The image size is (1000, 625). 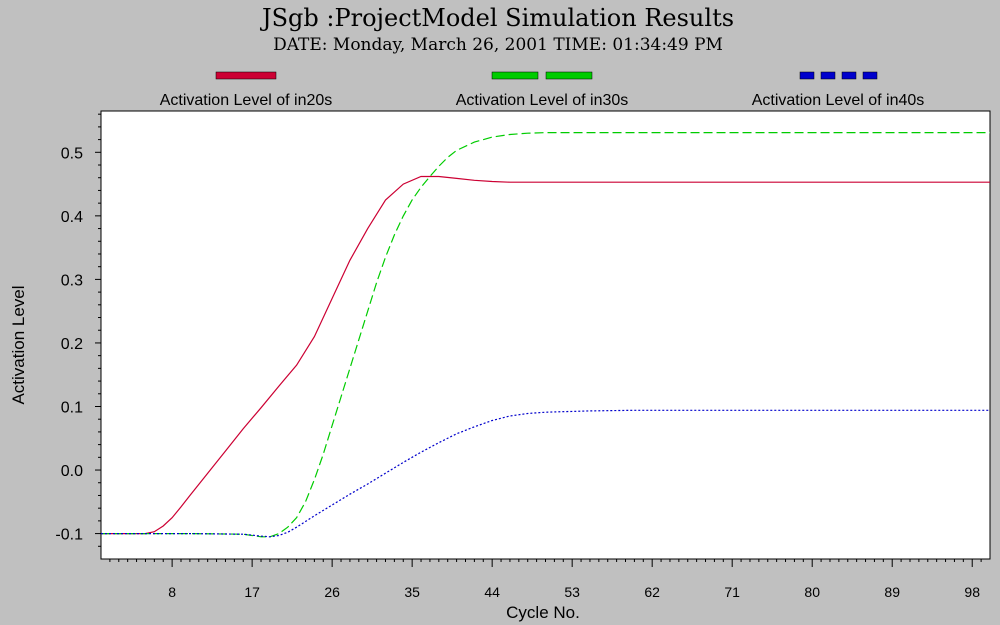 What do you see at coordinates (812, 592) in the screenshot?
I see `x-tick-label: 80` at bounding box center [812, 592].